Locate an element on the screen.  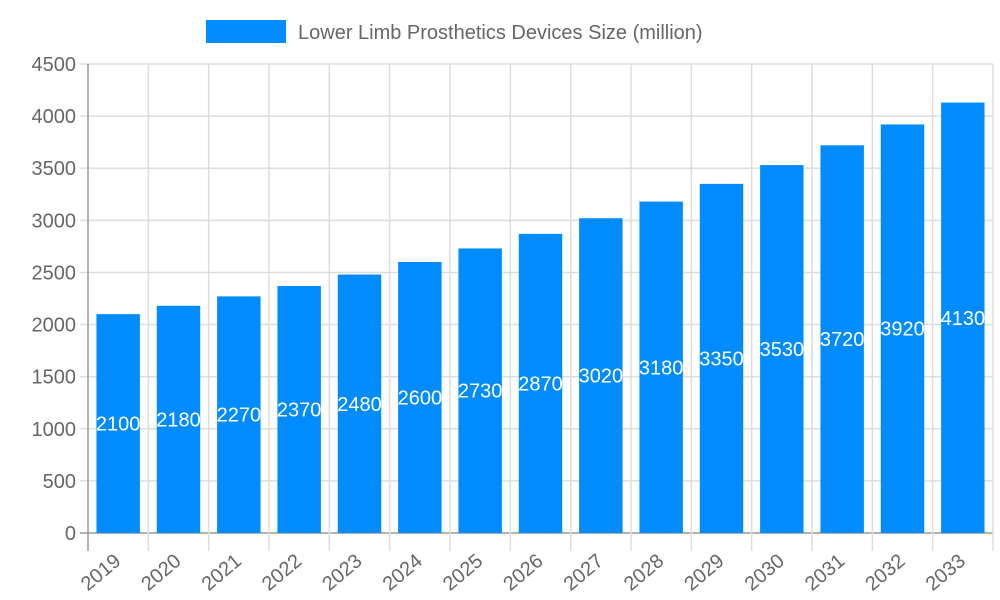
data-label: 3020 is located at coordinates (601, 377).